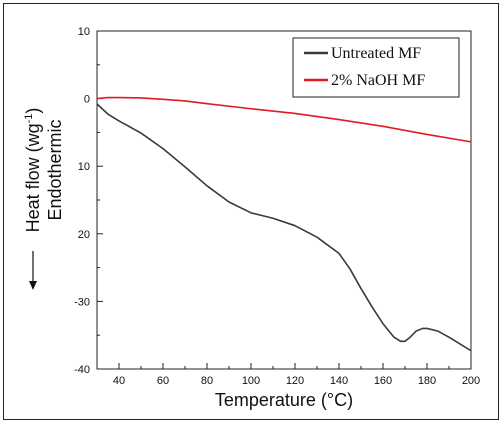 This screenshot has height=424, width=503. I want to click on x-axis-title: Temperature (°C), so click(284, 400).